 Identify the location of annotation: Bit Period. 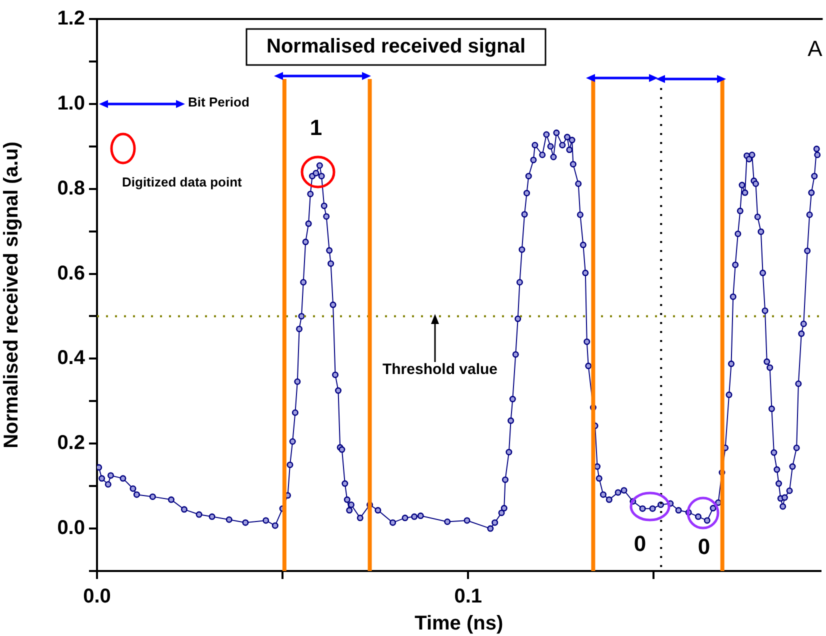
(219, 102).